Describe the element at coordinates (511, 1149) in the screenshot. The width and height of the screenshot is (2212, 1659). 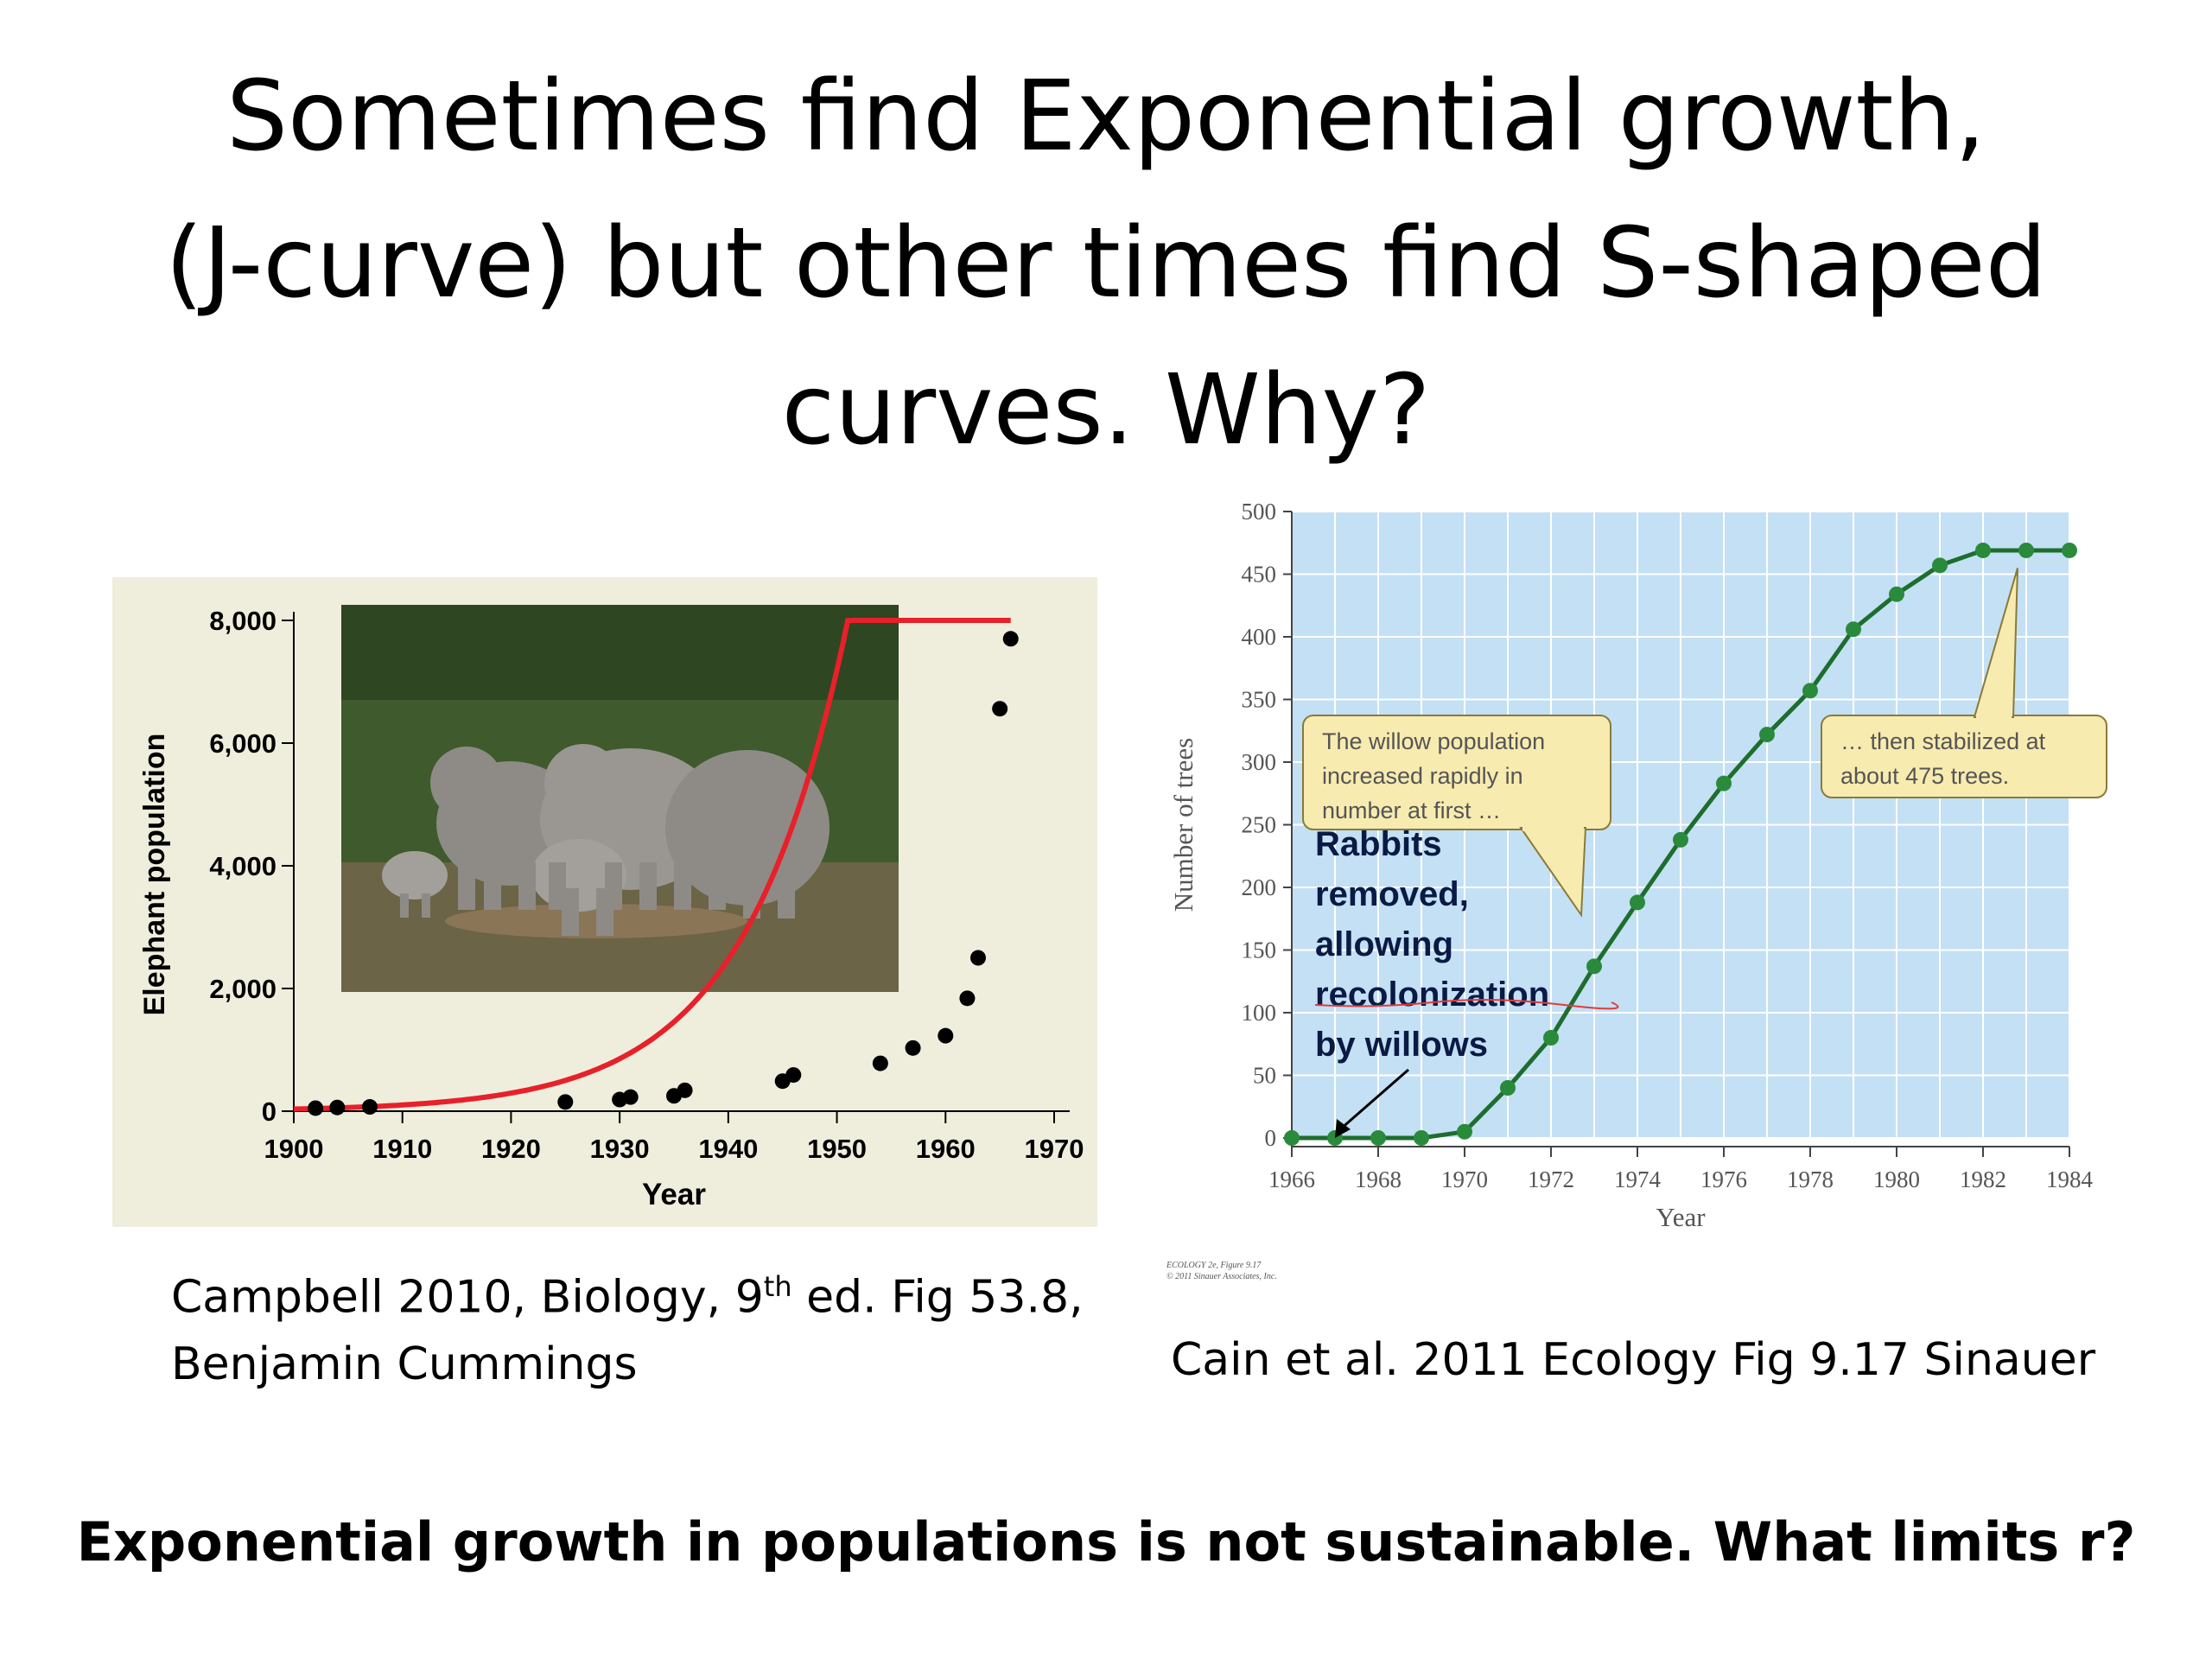
I see `x-tick-label: 1920` at that location.